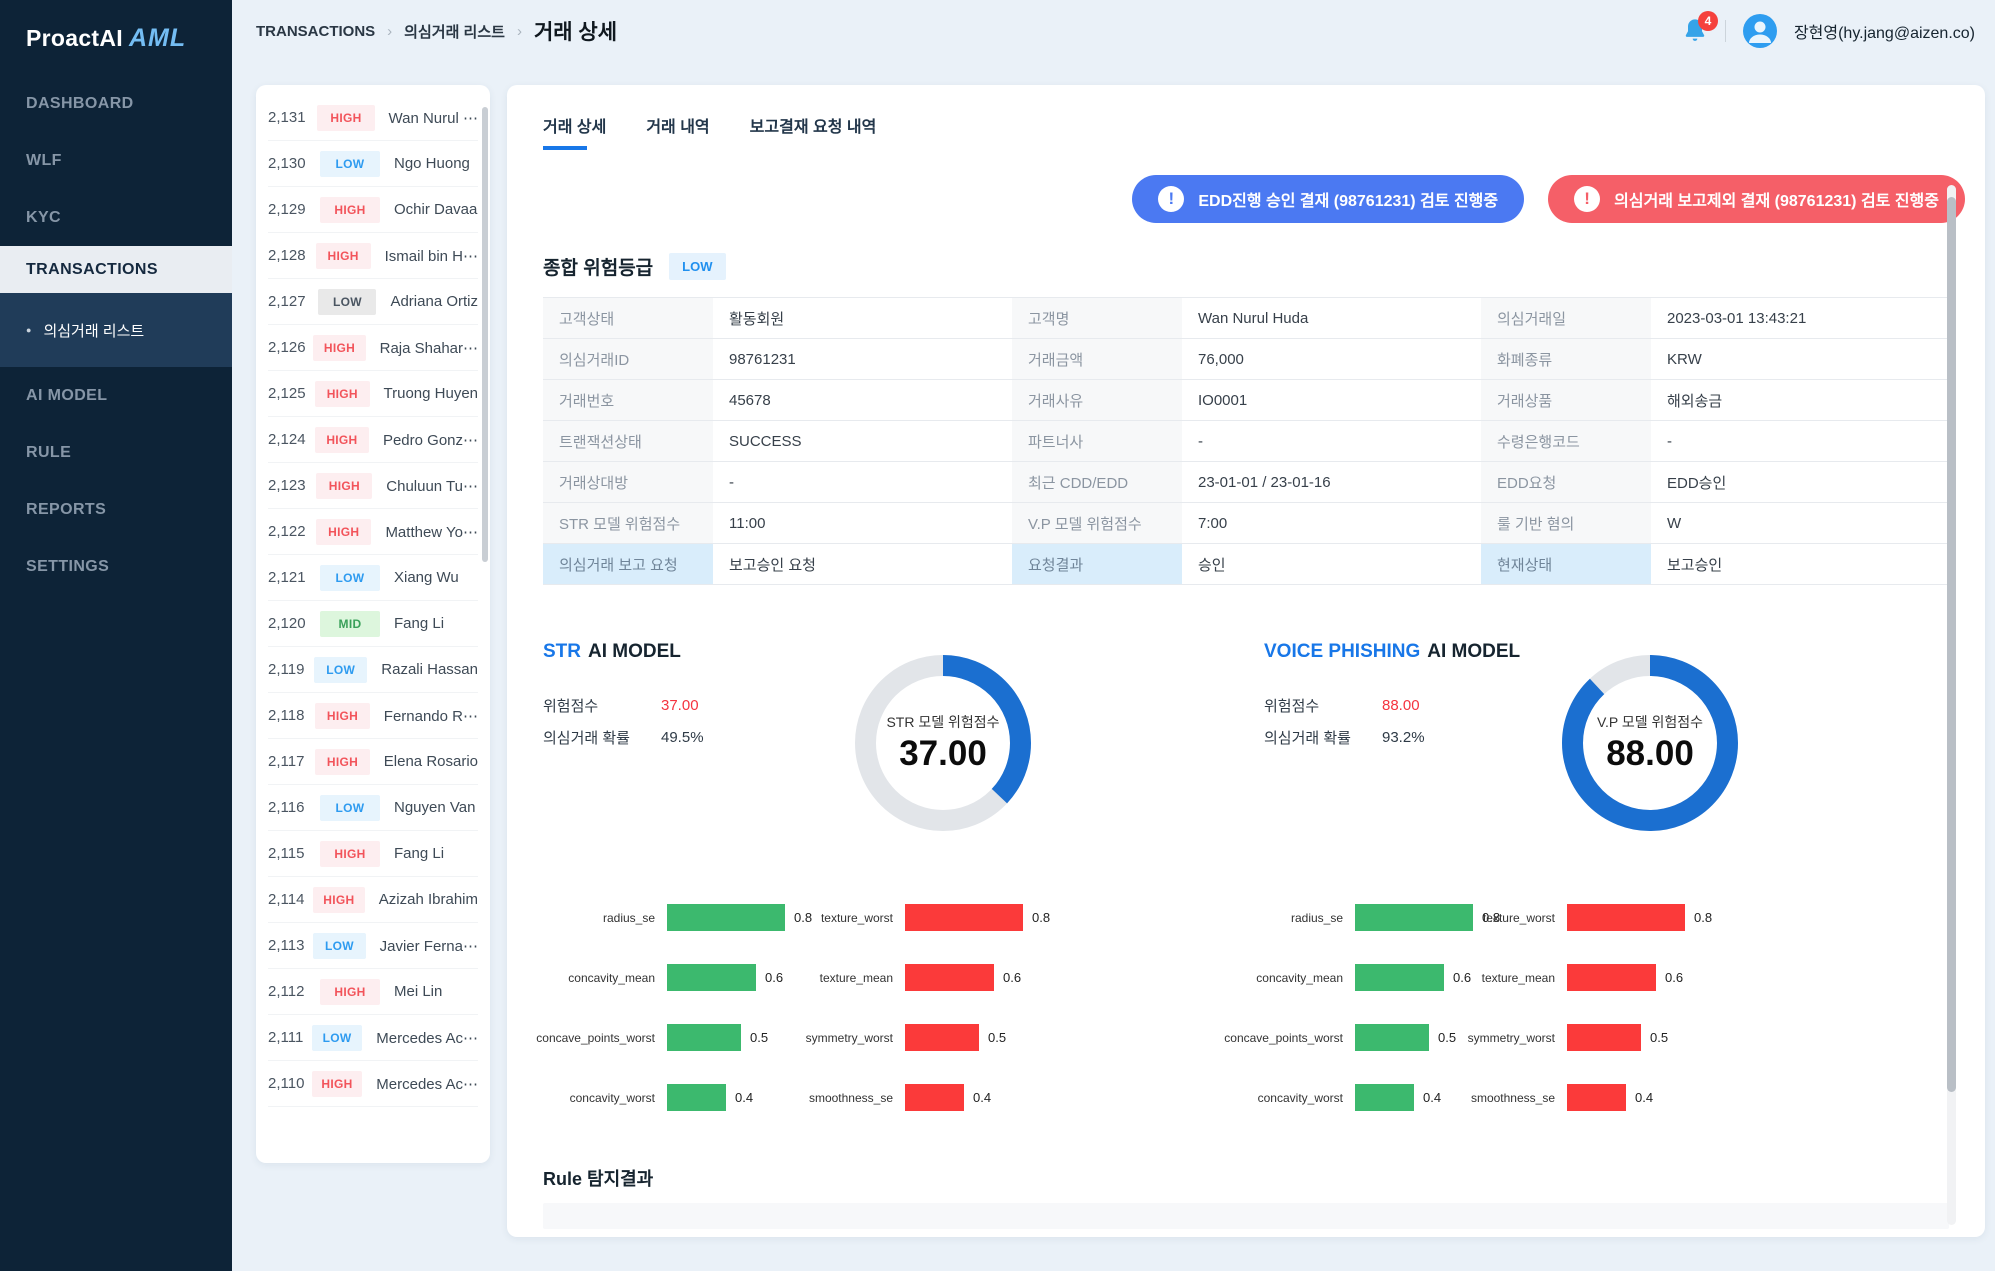  Describe the element at coordinates (373, 1084) in the screenshot. I see `transaction-row: 2,110 HIGH Mercedes Ac⋯` at that location.